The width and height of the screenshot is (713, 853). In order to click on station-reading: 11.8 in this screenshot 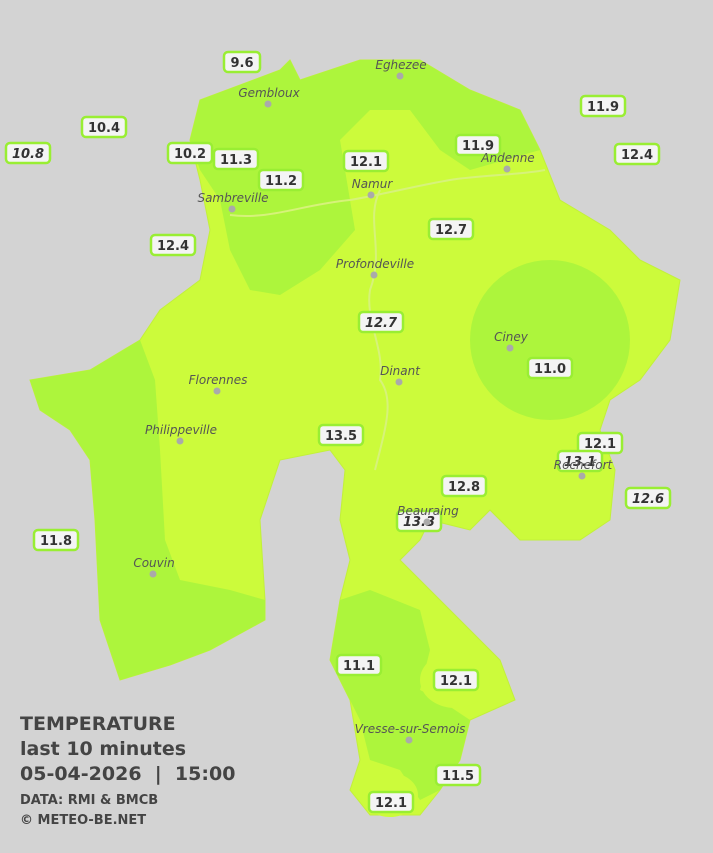, I will do `click(56, 541)`.